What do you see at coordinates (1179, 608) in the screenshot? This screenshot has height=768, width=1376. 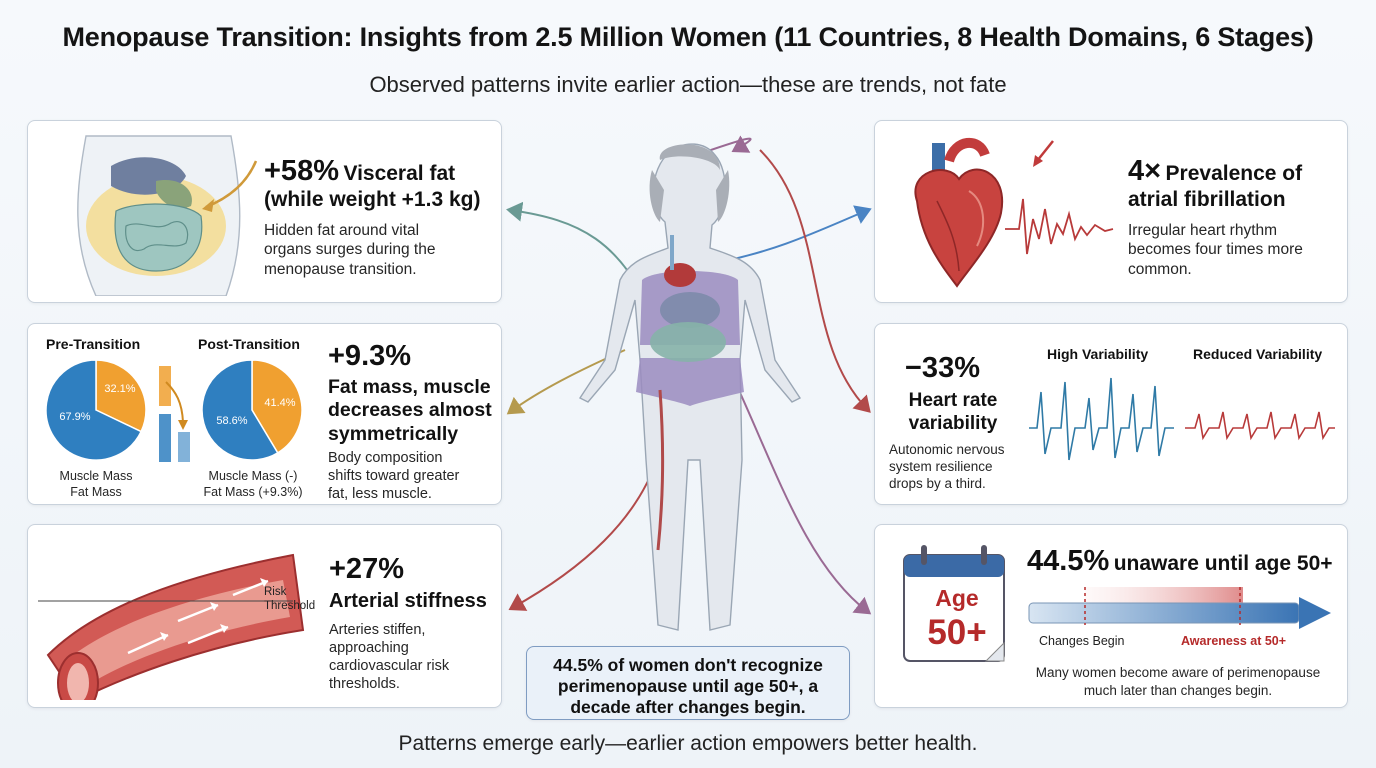 I see `awareness-timeline` at bounding box center [1179, 608].